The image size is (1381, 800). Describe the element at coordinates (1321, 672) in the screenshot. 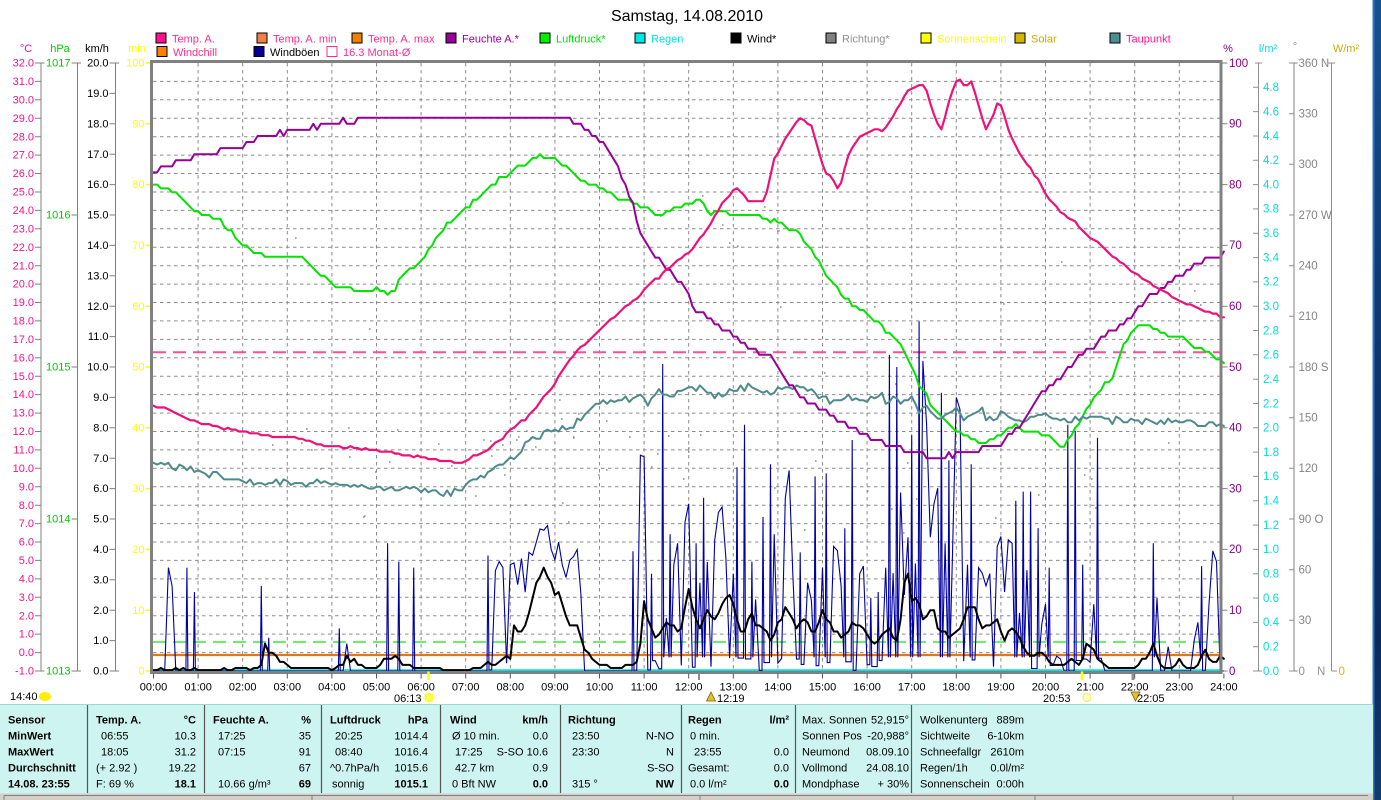

I see `svg-text: N` at that location.